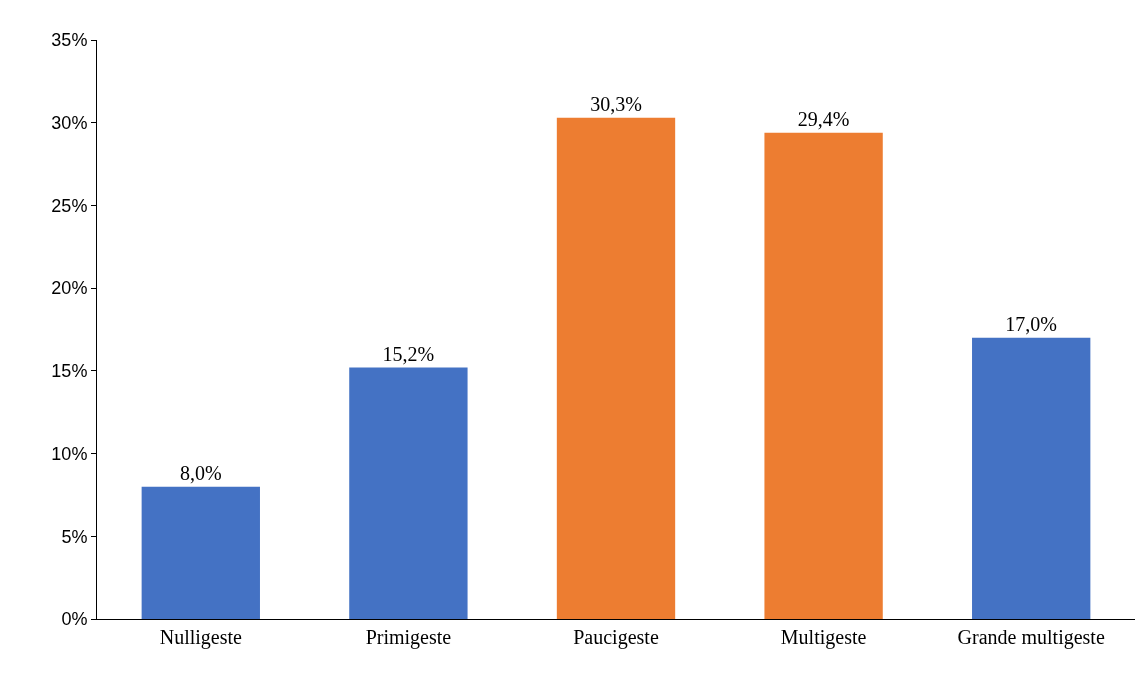  I want to click on x-tick-label: Multigeste, so click(823, 637).